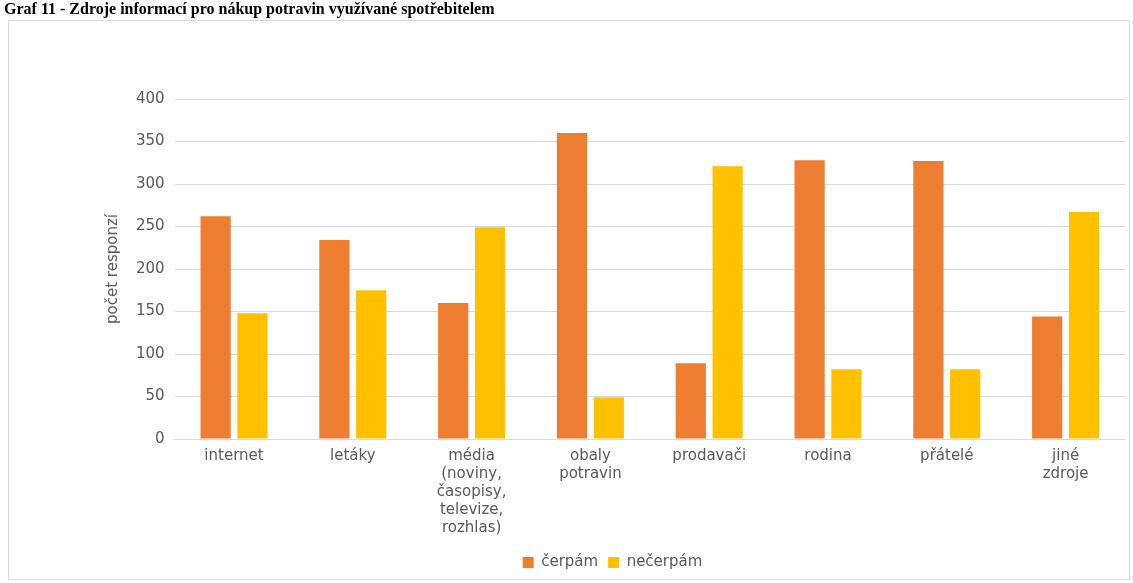  I want to click on x-tick-label: média (noviny, časopisy, televize, rozhlas), so click(471, 490).